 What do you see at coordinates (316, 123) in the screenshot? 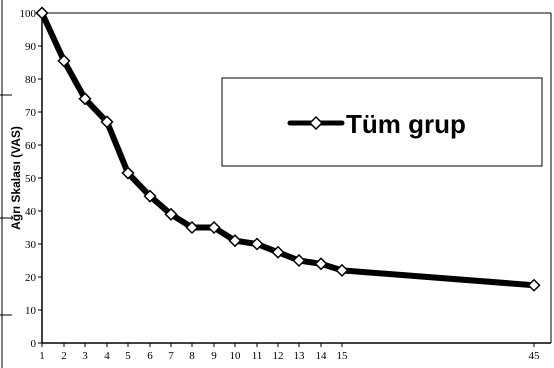
I see `legend-marker-diamond` at bounding box center [316, 123].